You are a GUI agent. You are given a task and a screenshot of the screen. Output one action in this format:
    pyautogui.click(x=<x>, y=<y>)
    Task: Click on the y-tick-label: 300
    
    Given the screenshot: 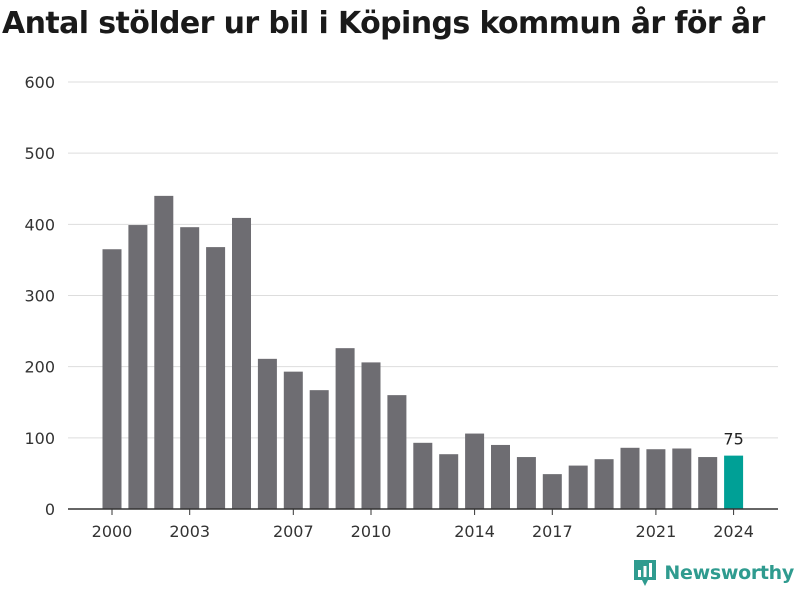 What is the action you would take?
    pyautogui.click(x=39, y=296)
    